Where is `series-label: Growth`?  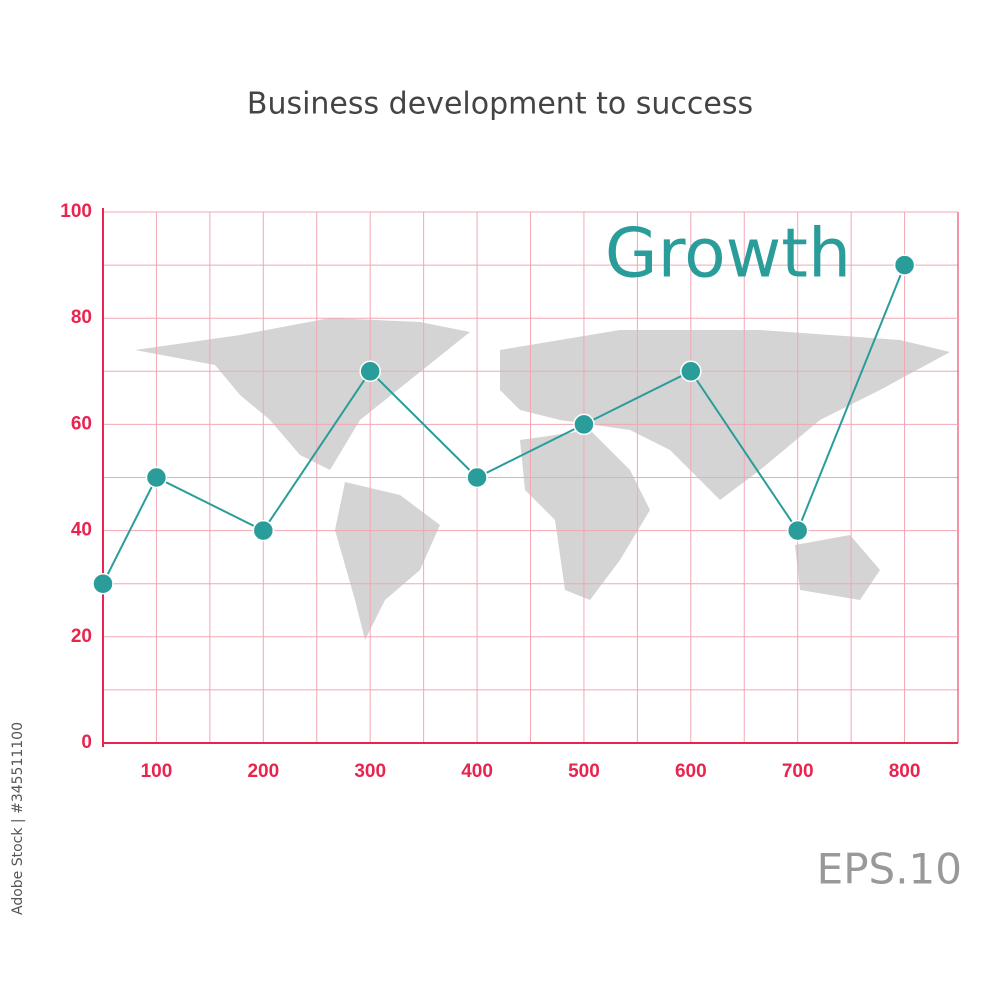
series-label: Growth is located at coordinates (728, 254).